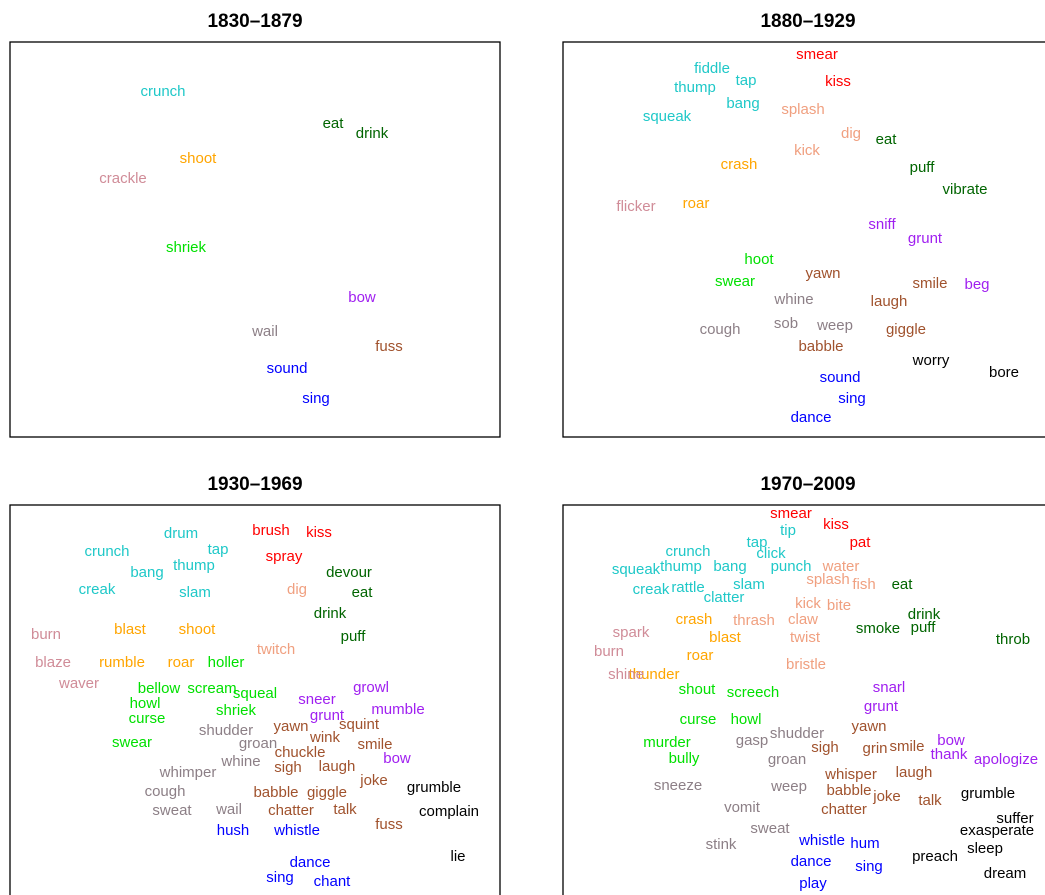 The width and height of the screenshot is (1045, 895). I want to click on word-point: drum, so click(181, 533).